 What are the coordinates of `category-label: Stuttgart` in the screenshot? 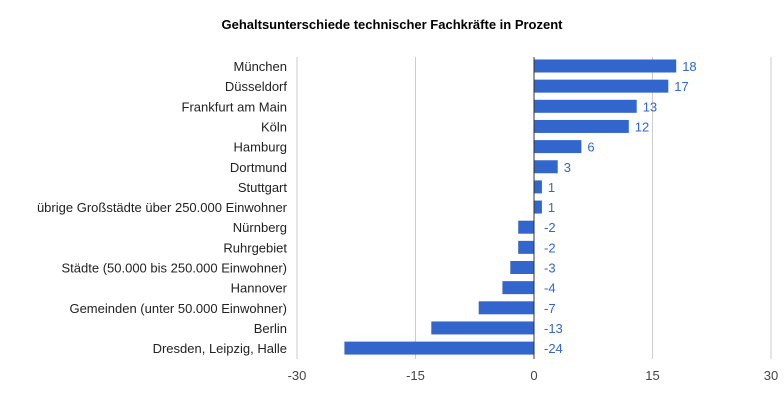 It's located at (263, 187).